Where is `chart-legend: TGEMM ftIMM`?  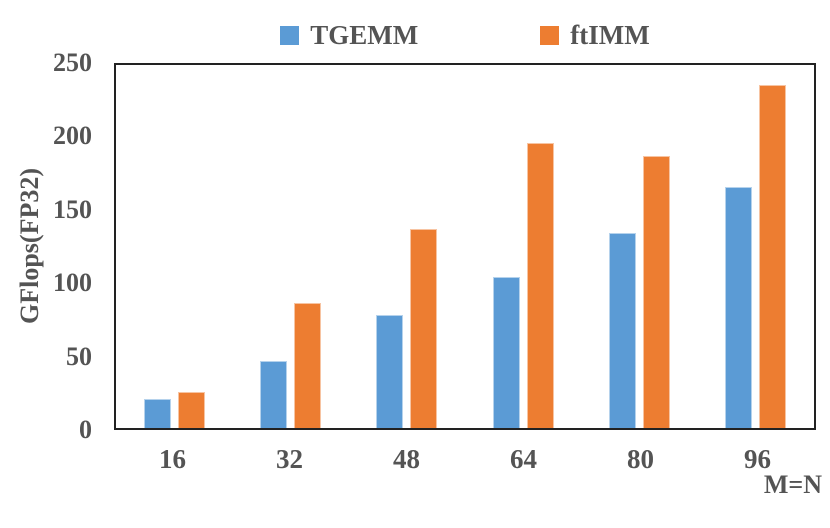 chart-legend: TGEMM ftIMM is located at coordinates (465, 35).